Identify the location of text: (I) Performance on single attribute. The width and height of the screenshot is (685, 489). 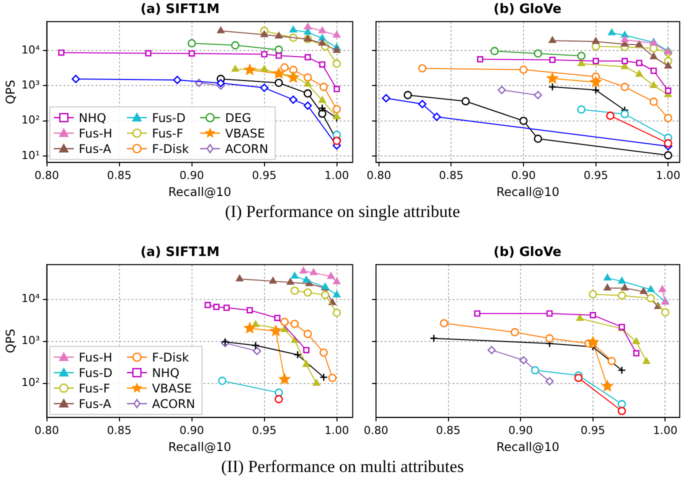
(343, 212).